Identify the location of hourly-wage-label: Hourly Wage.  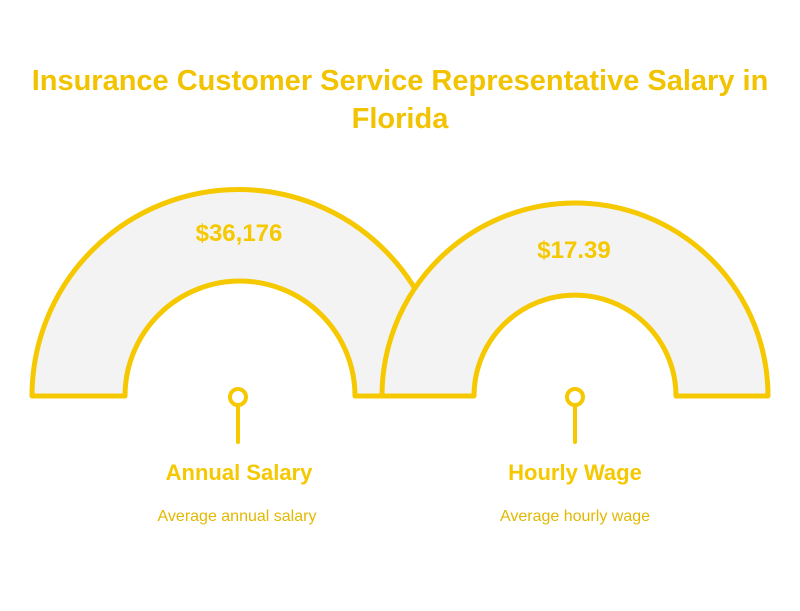
(575, 472).